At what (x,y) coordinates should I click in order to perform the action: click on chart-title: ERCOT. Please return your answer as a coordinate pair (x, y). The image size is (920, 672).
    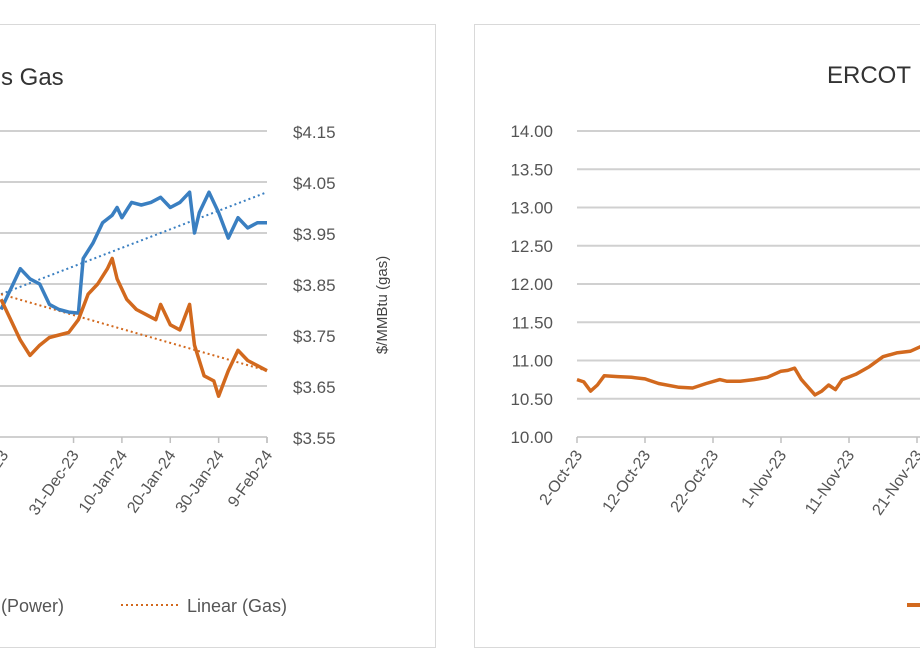
    Looking at the image, I should click on (869, 75).